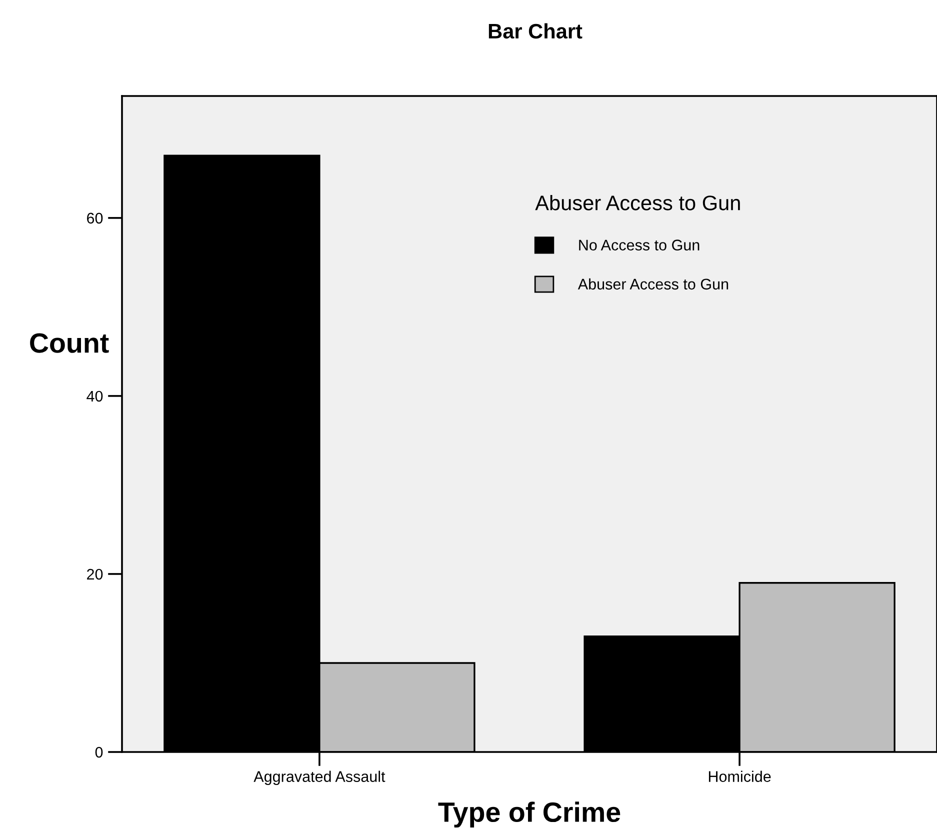  What do you see at coordinates (95, 574) in the screenshot?
I see `y-tick-label: 20` at bounding box center [95, 574].